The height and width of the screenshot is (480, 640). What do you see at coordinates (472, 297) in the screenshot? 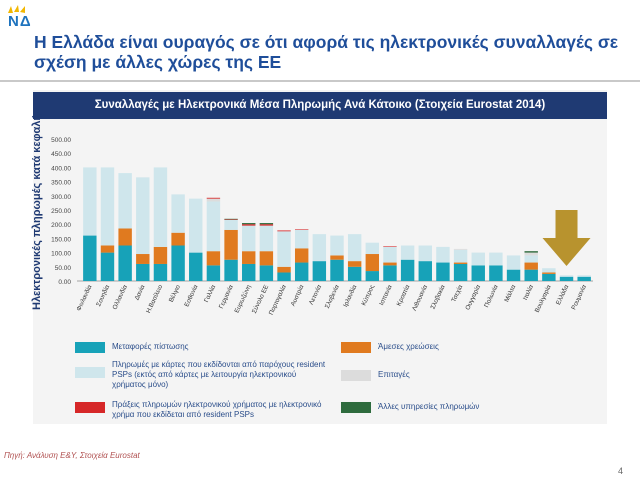
I see `x-tick-label: Ουγγαρία` at bounding box center [472, 297].